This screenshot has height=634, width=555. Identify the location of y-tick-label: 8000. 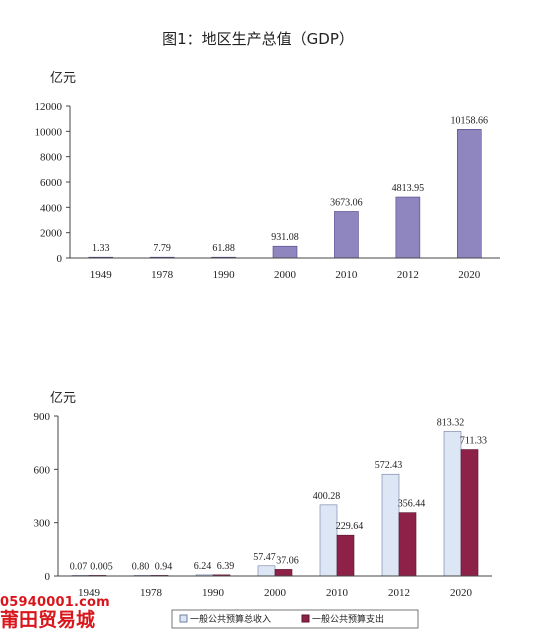
(51, 158).